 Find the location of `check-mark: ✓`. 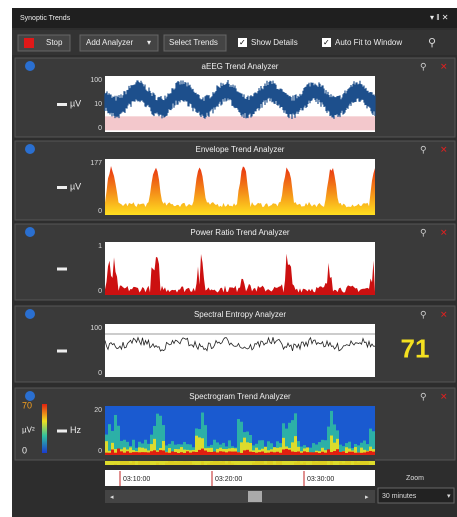

check-mark: ✓ is located at coordinates (326, 42).